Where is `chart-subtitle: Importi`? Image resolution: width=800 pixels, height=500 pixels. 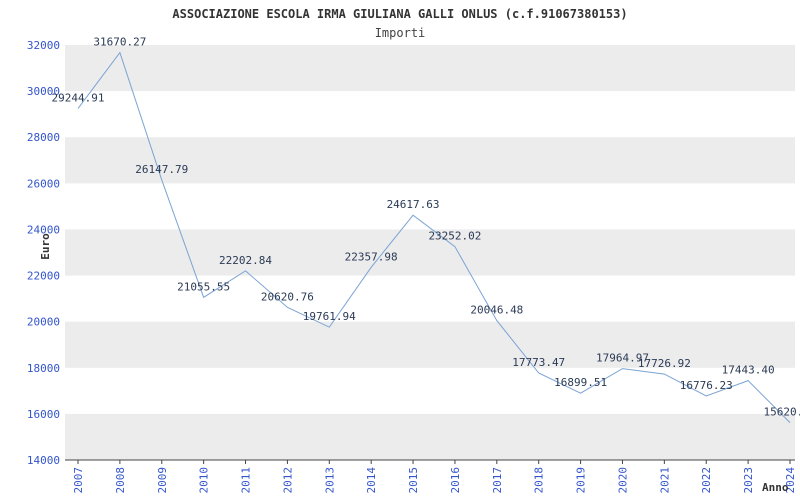
chart-subtitle: Importi is located at coordinates (400, 33).